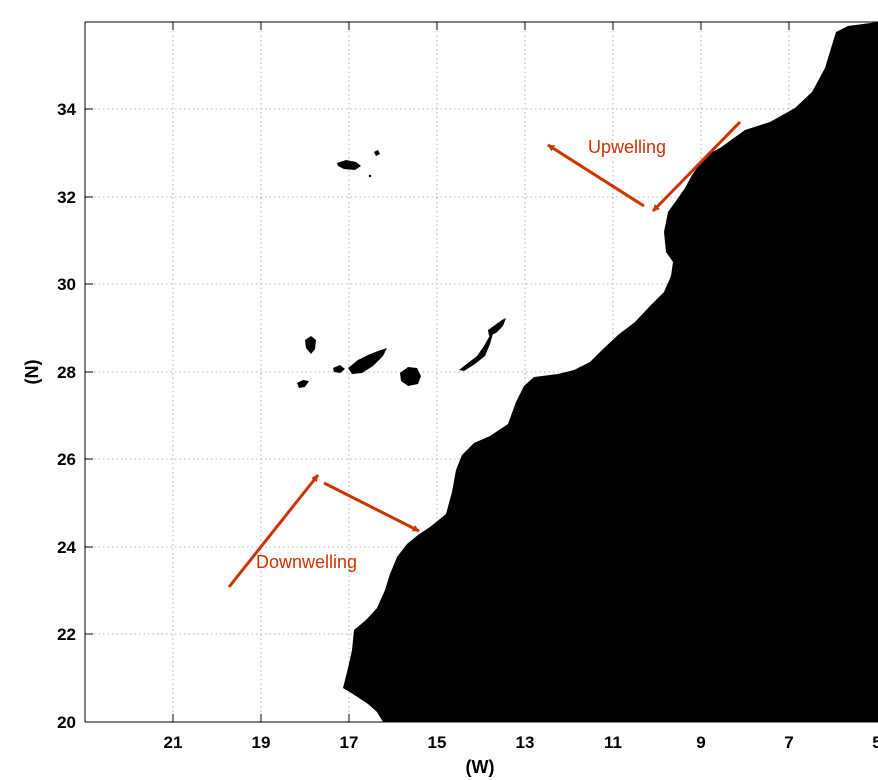  Describe the element at coordinates (476, 350) in the screenshot. I see `fuerteventura-island` at that location.